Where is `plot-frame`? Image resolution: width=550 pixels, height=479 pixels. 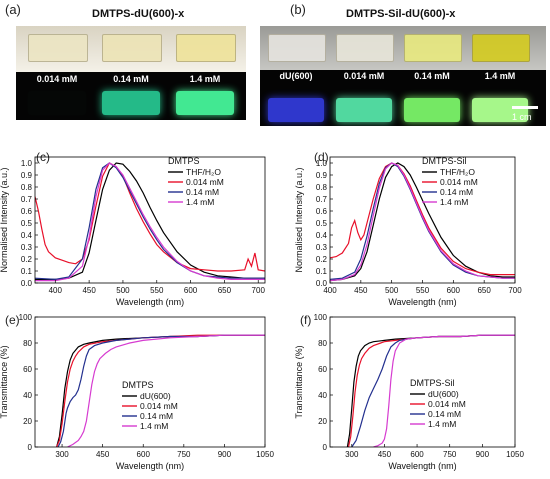
plot-frame is located at coordinates (150, 220).